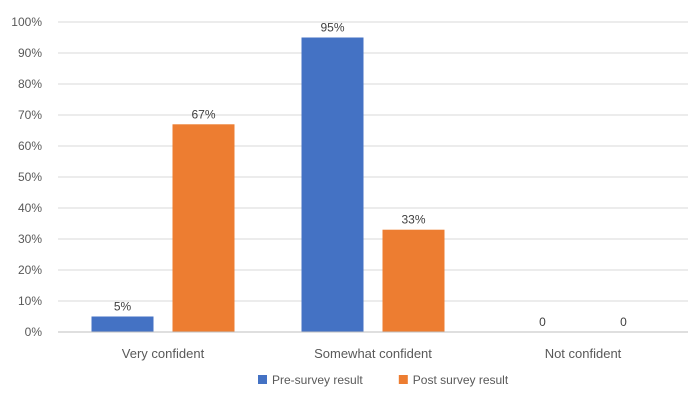 This screenshot has height=396, width=691. I want to click on data-label: 5%, so click(123, 307).